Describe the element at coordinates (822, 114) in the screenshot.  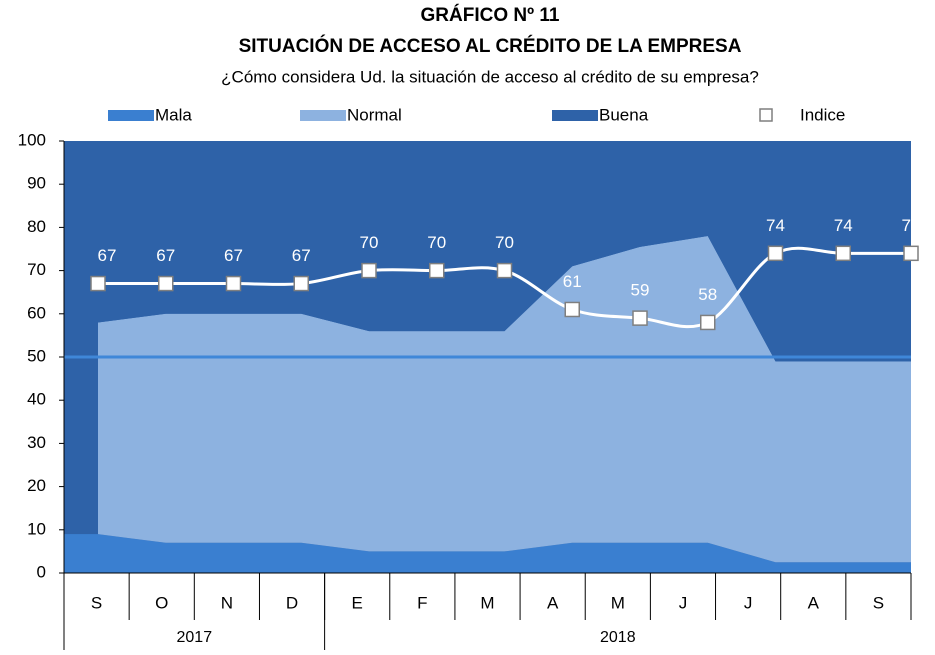
I see `legend-label: Indice` at that location.